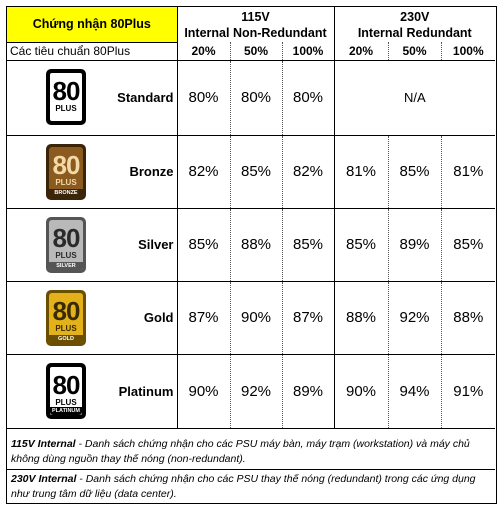 The height and width of the screenshot is (509, 503). Describe the element at coordinates (156, 244) in the screenshot. I see `tier-name: Silver` at that location.